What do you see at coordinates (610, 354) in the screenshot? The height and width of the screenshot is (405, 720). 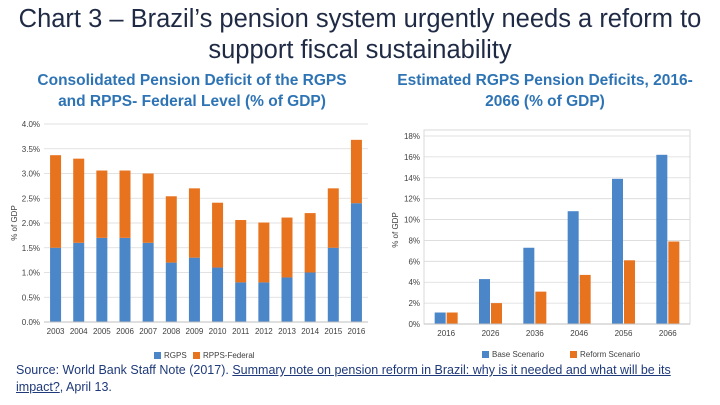 I see `legend-label-reform-scenario: Reform Scenario` at bounding box center [610, 354].